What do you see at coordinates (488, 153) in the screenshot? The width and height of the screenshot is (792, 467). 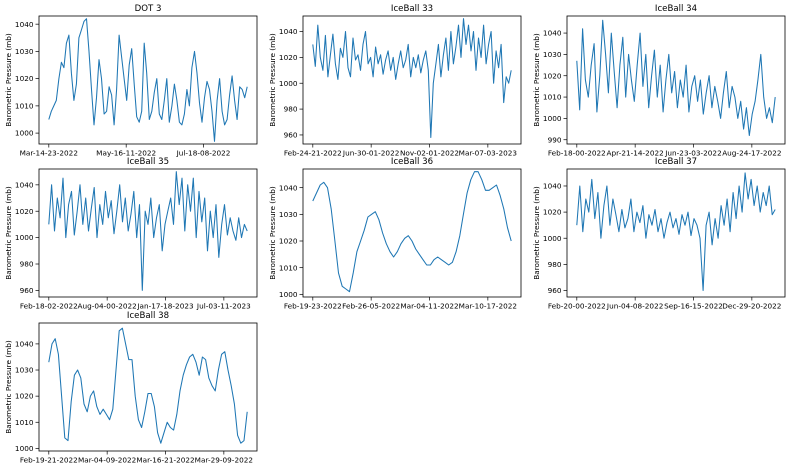 I see `x-tick-label: Mar-07-03-2023` at bounding box center [488, 153].